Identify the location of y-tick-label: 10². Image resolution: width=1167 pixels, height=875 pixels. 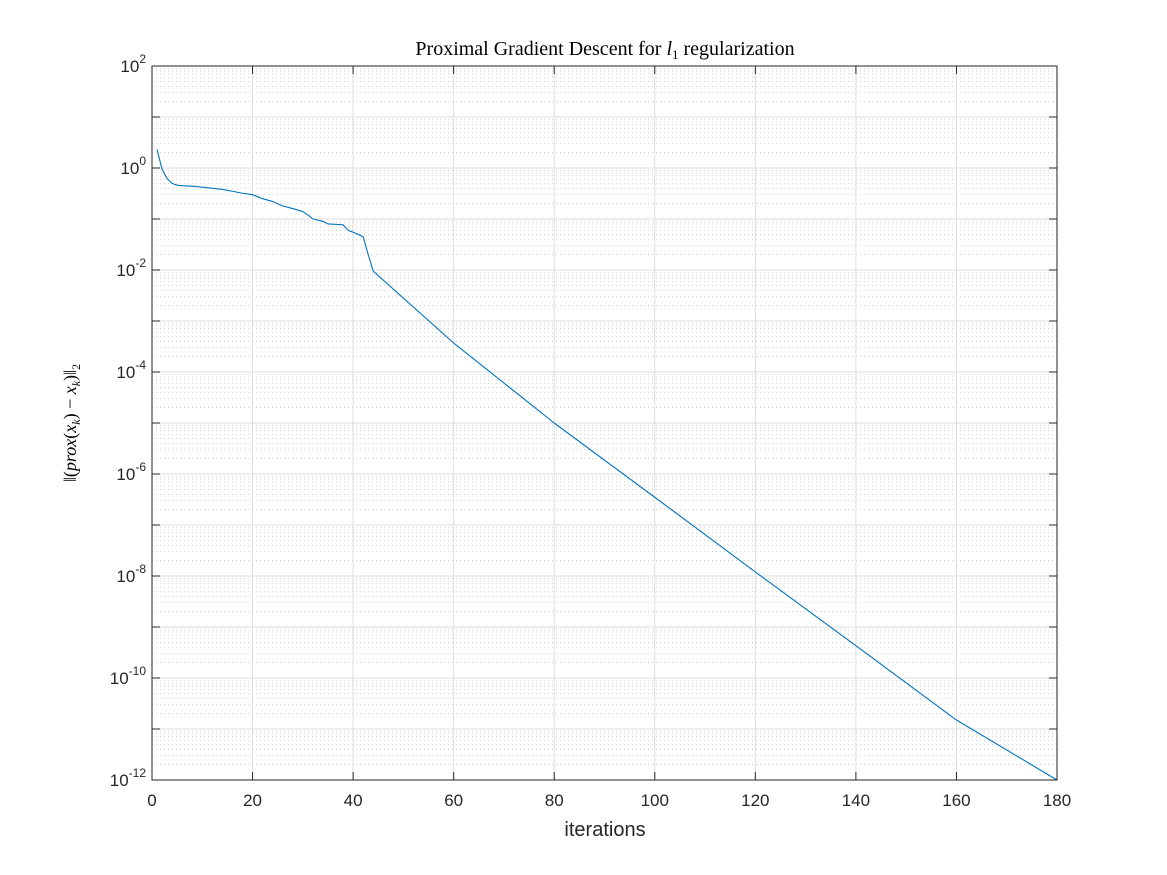
(133, 64).